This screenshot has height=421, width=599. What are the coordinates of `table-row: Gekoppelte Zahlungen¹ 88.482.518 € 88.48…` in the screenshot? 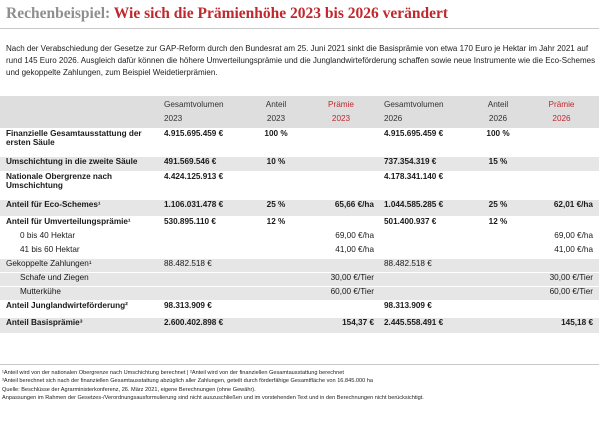 It's located at (299, 265).